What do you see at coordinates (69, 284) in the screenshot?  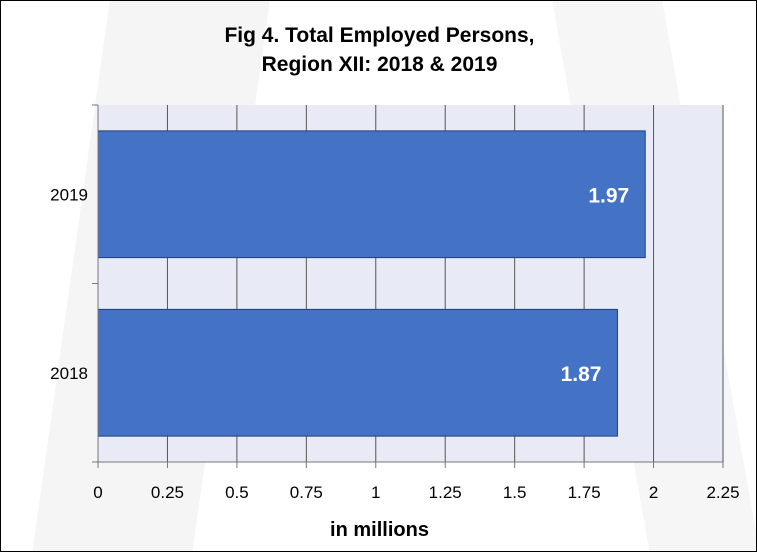 I see `y-category-labels: 2019 2018` at bounding box center [69, 284].